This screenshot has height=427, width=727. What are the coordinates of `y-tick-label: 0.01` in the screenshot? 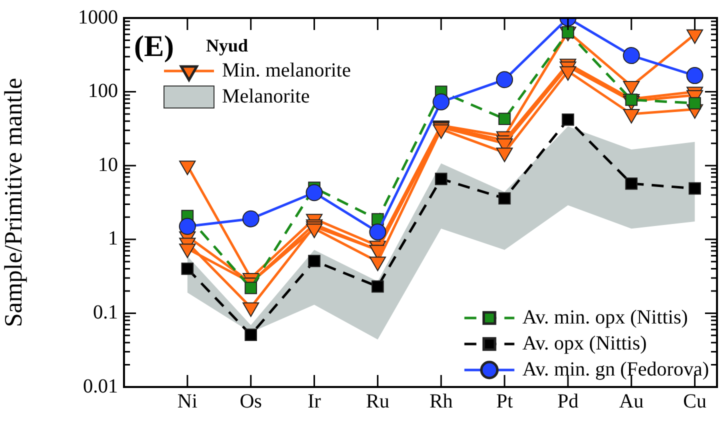 It's located at (100, 386).